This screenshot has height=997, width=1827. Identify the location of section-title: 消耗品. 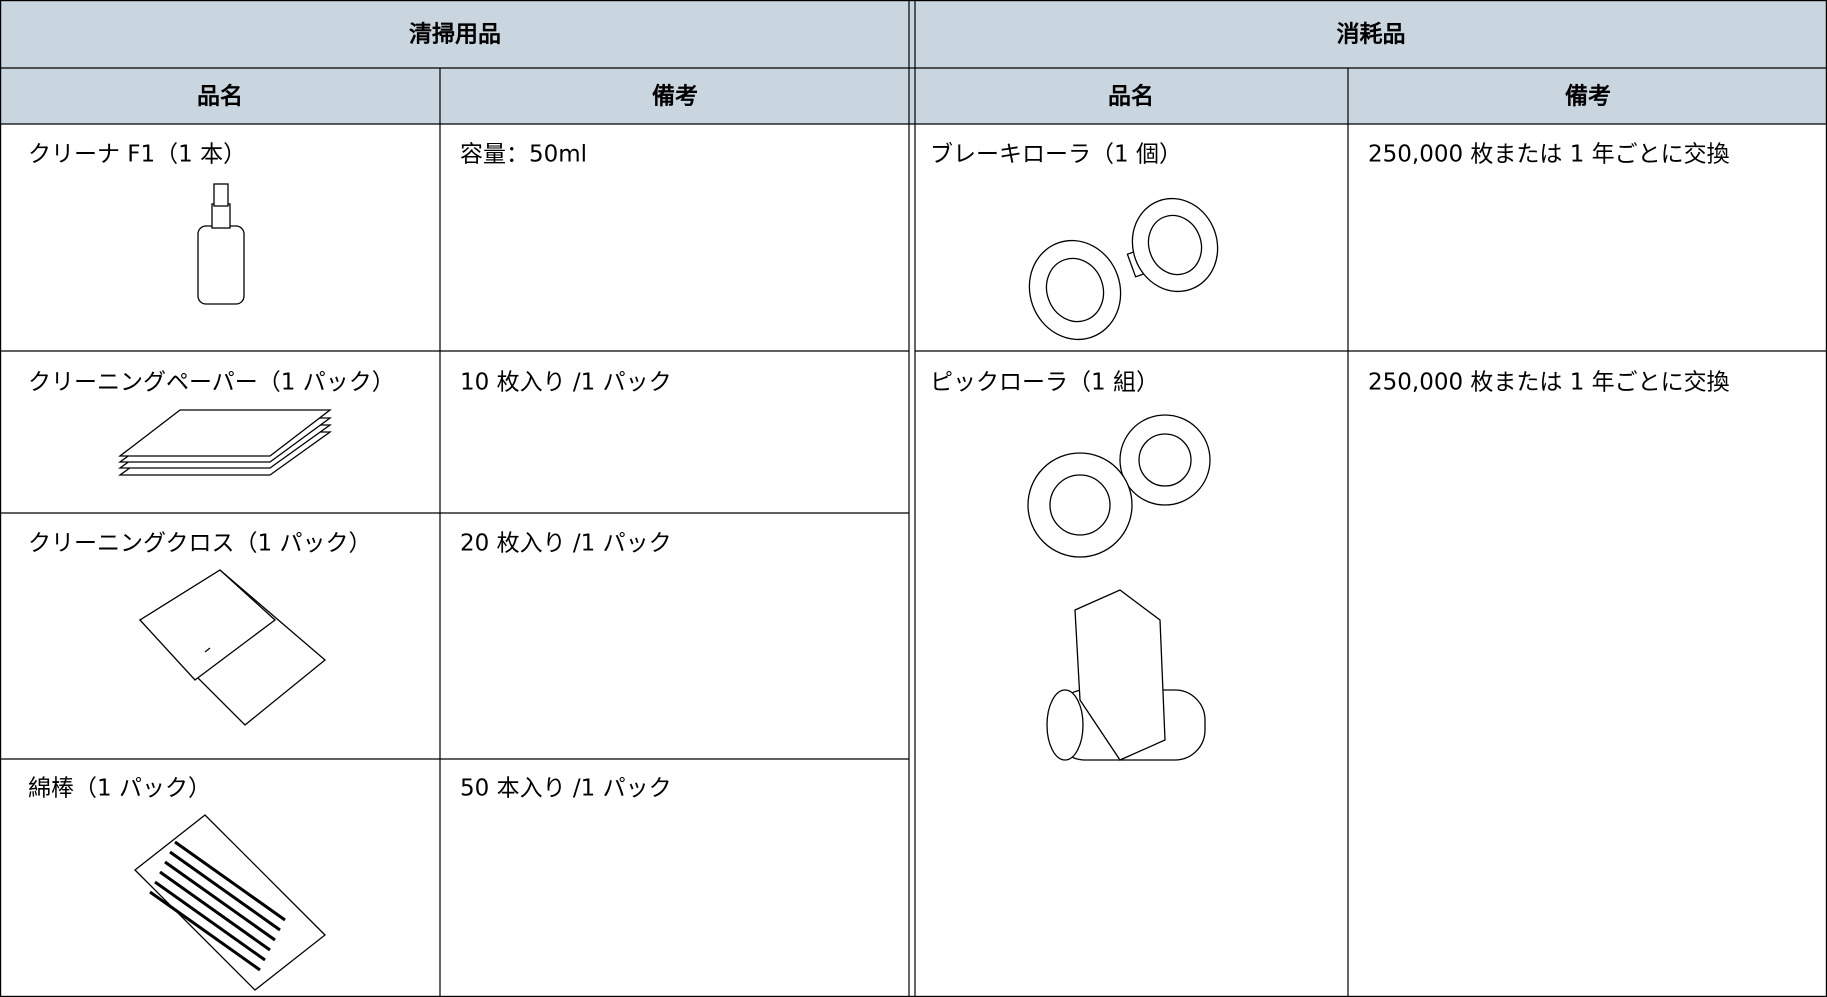
(1371, 35).